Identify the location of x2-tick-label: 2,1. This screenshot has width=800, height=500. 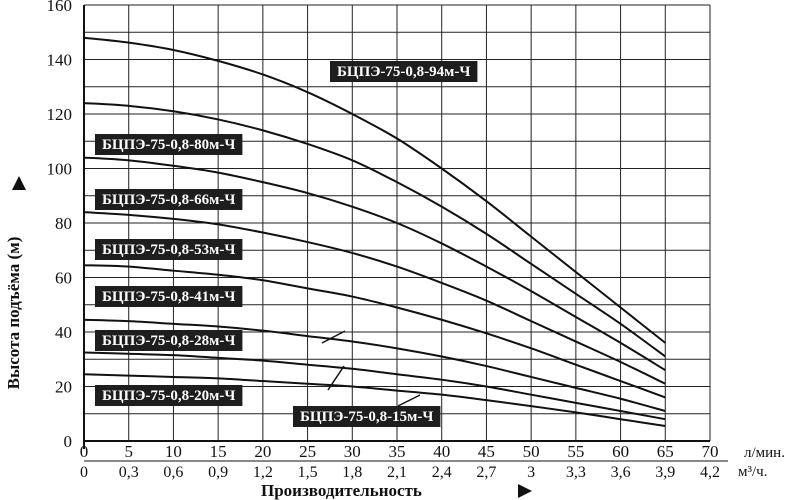
(397, 472).